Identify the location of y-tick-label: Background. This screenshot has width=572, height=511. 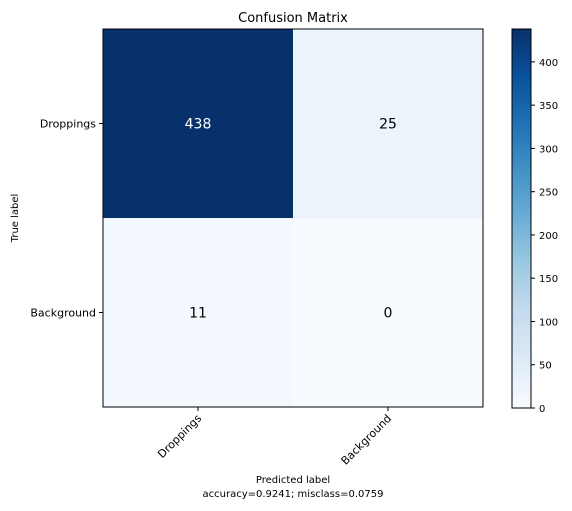
(63, 313).